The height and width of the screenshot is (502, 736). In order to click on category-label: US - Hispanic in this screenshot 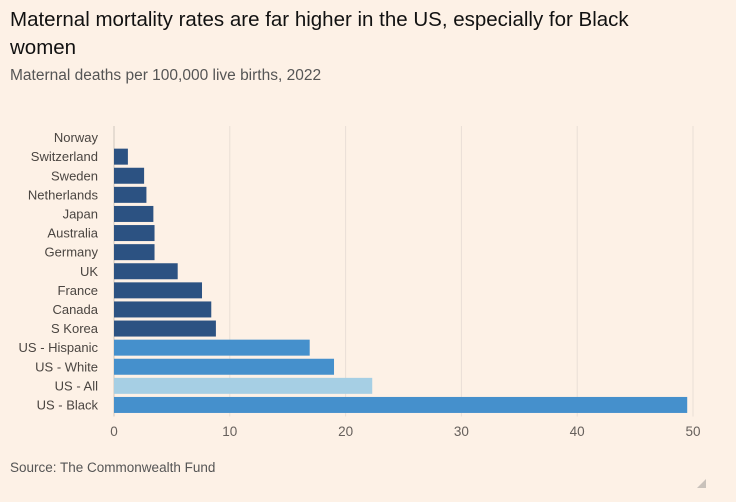, I will do `click(59, 347)`.